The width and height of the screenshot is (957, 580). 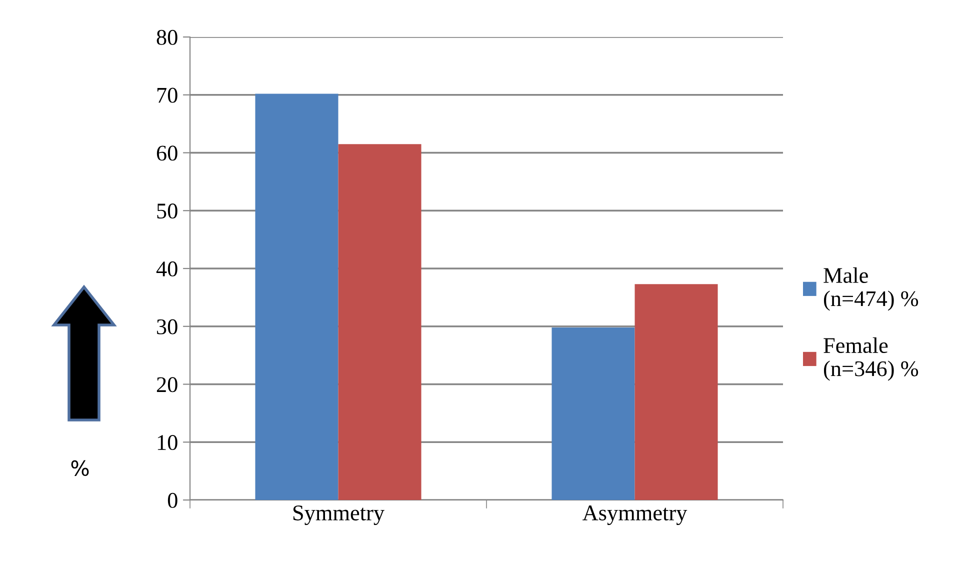 What do you see at coordinates (167, 384) in the screenshot?
I see `y-tick-label: 20` at bounding box center [167, 384].